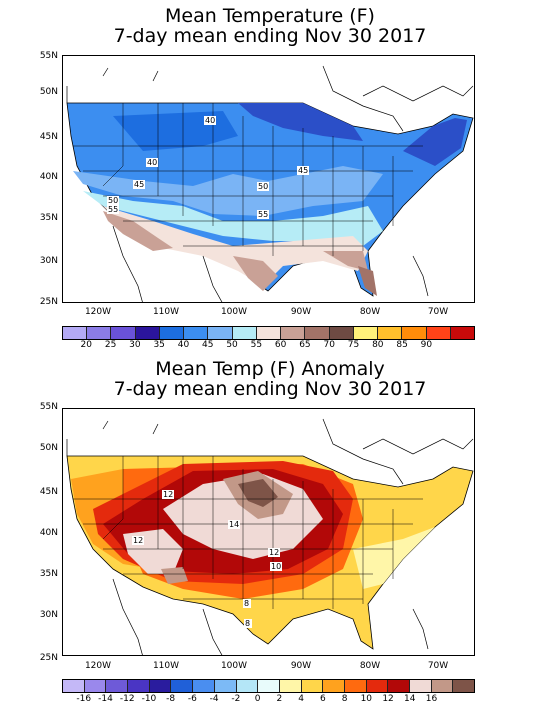  I want to click on lat-label: 40N, so click(48, 533).